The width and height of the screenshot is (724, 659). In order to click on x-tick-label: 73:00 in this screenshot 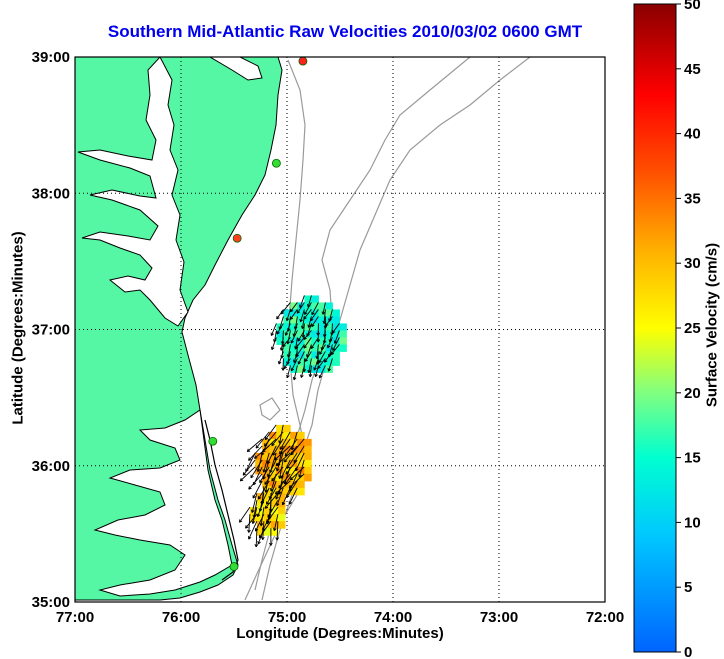, I will do `click(499, 617)`.